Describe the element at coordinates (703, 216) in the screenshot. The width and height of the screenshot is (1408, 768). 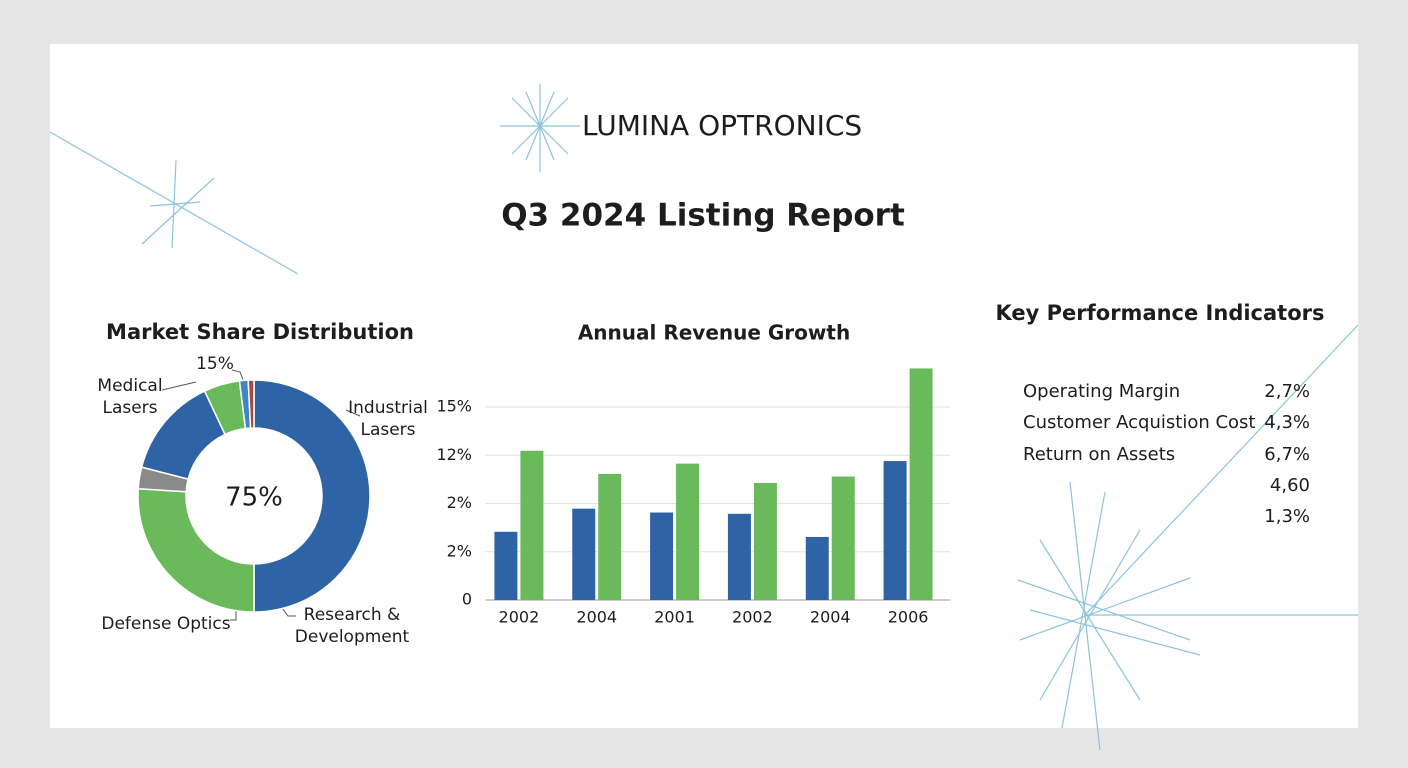
I see `report-title: Q3 2024 Listing Report` at that location.